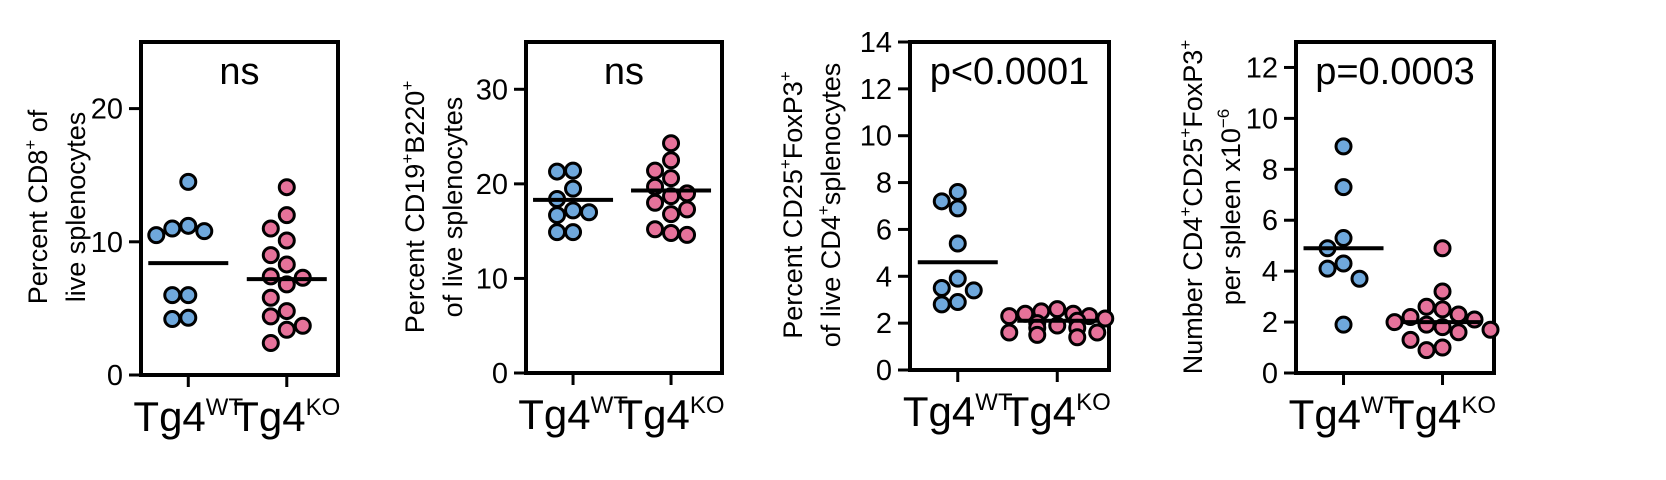 The image size is (1666, 480). What do you see at coordinates (415, 122) in the screenshot?
I see `y-label-text: B220` at bounding box center [415, 122].